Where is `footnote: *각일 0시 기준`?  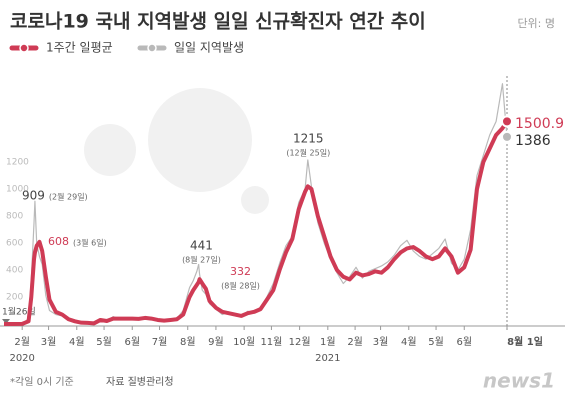
footnote: *각일 0시 기준 is located at coordinates (42, 382).